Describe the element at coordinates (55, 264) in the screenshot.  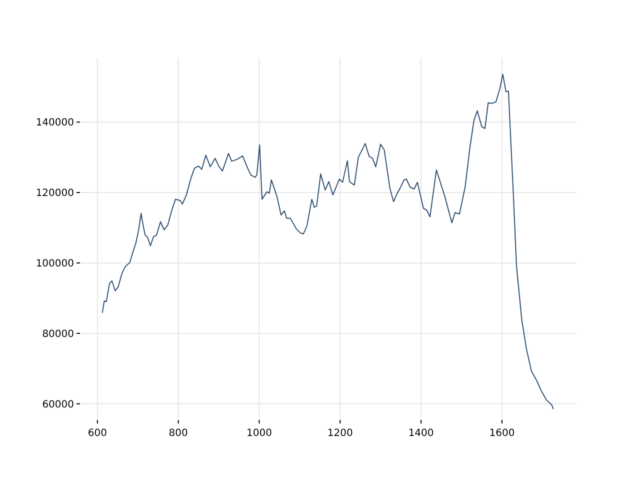
I see `y-tick-label: 100000` at that location.